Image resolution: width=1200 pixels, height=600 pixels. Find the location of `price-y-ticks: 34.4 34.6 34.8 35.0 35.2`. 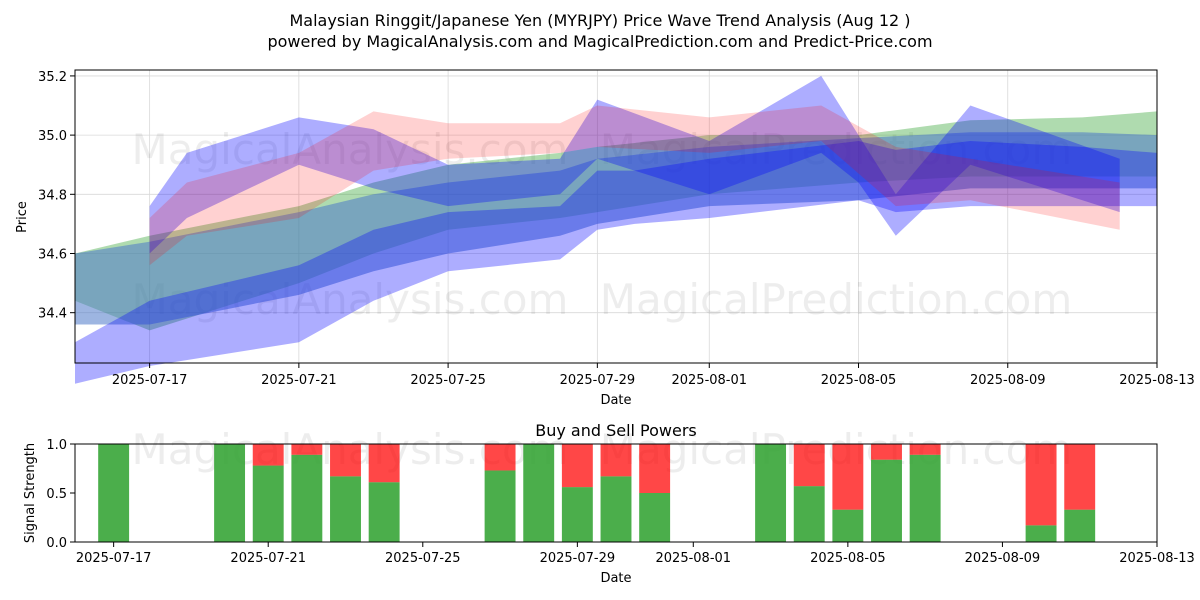

price-y-ticks: 34.4 34.6 34.8 35.0 35.2 is located at coordinates (56, 196).